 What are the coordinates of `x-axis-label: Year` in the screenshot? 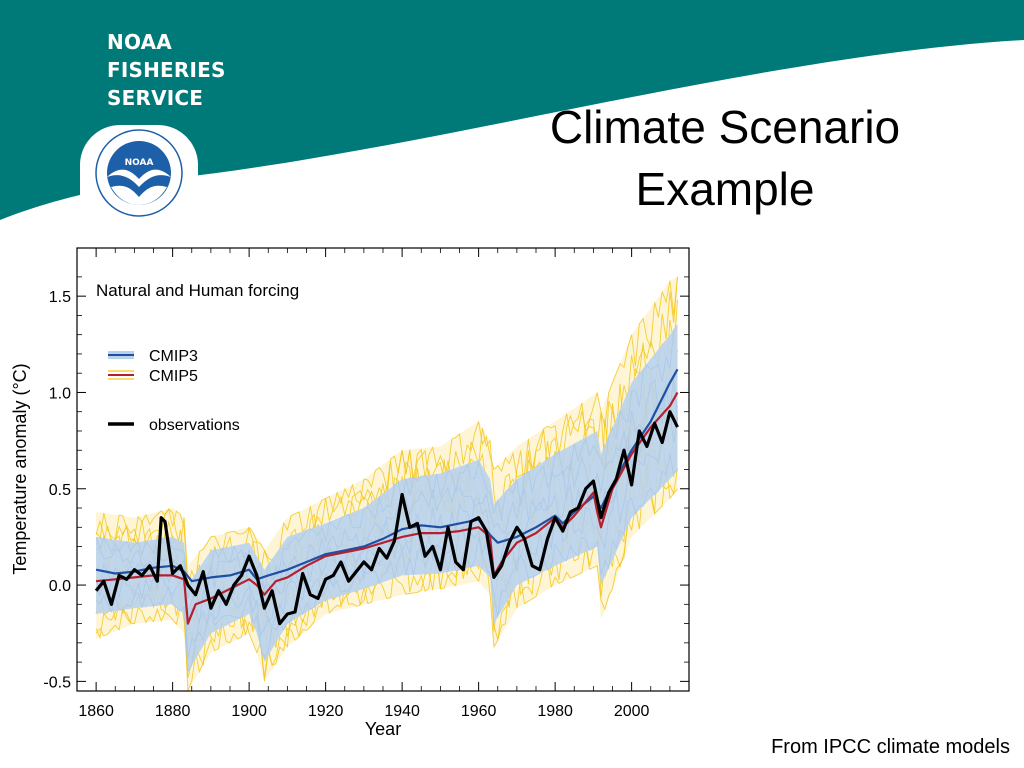 It's located at (383, 729).